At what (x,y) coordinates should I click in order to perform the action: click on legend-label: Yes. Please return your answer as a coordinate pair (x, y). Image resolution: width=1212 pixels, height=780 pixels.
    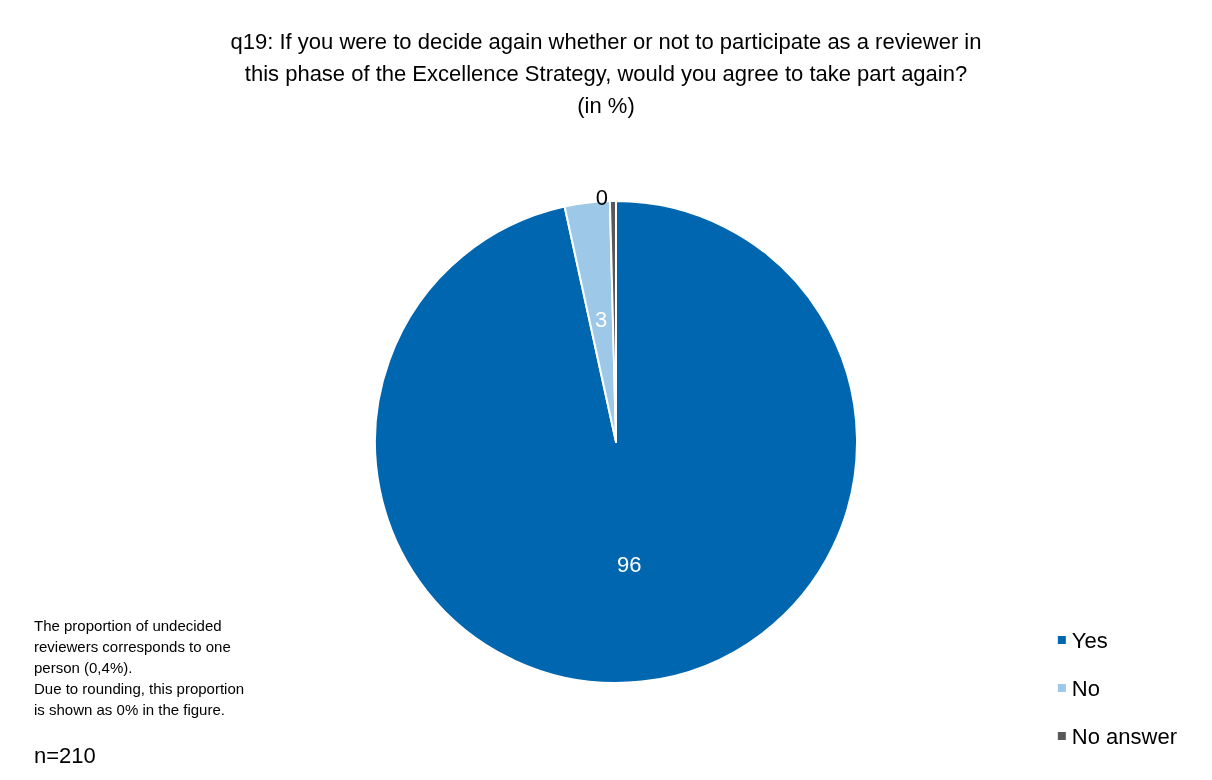
    Looking at the image, I should click on (1089, 640).